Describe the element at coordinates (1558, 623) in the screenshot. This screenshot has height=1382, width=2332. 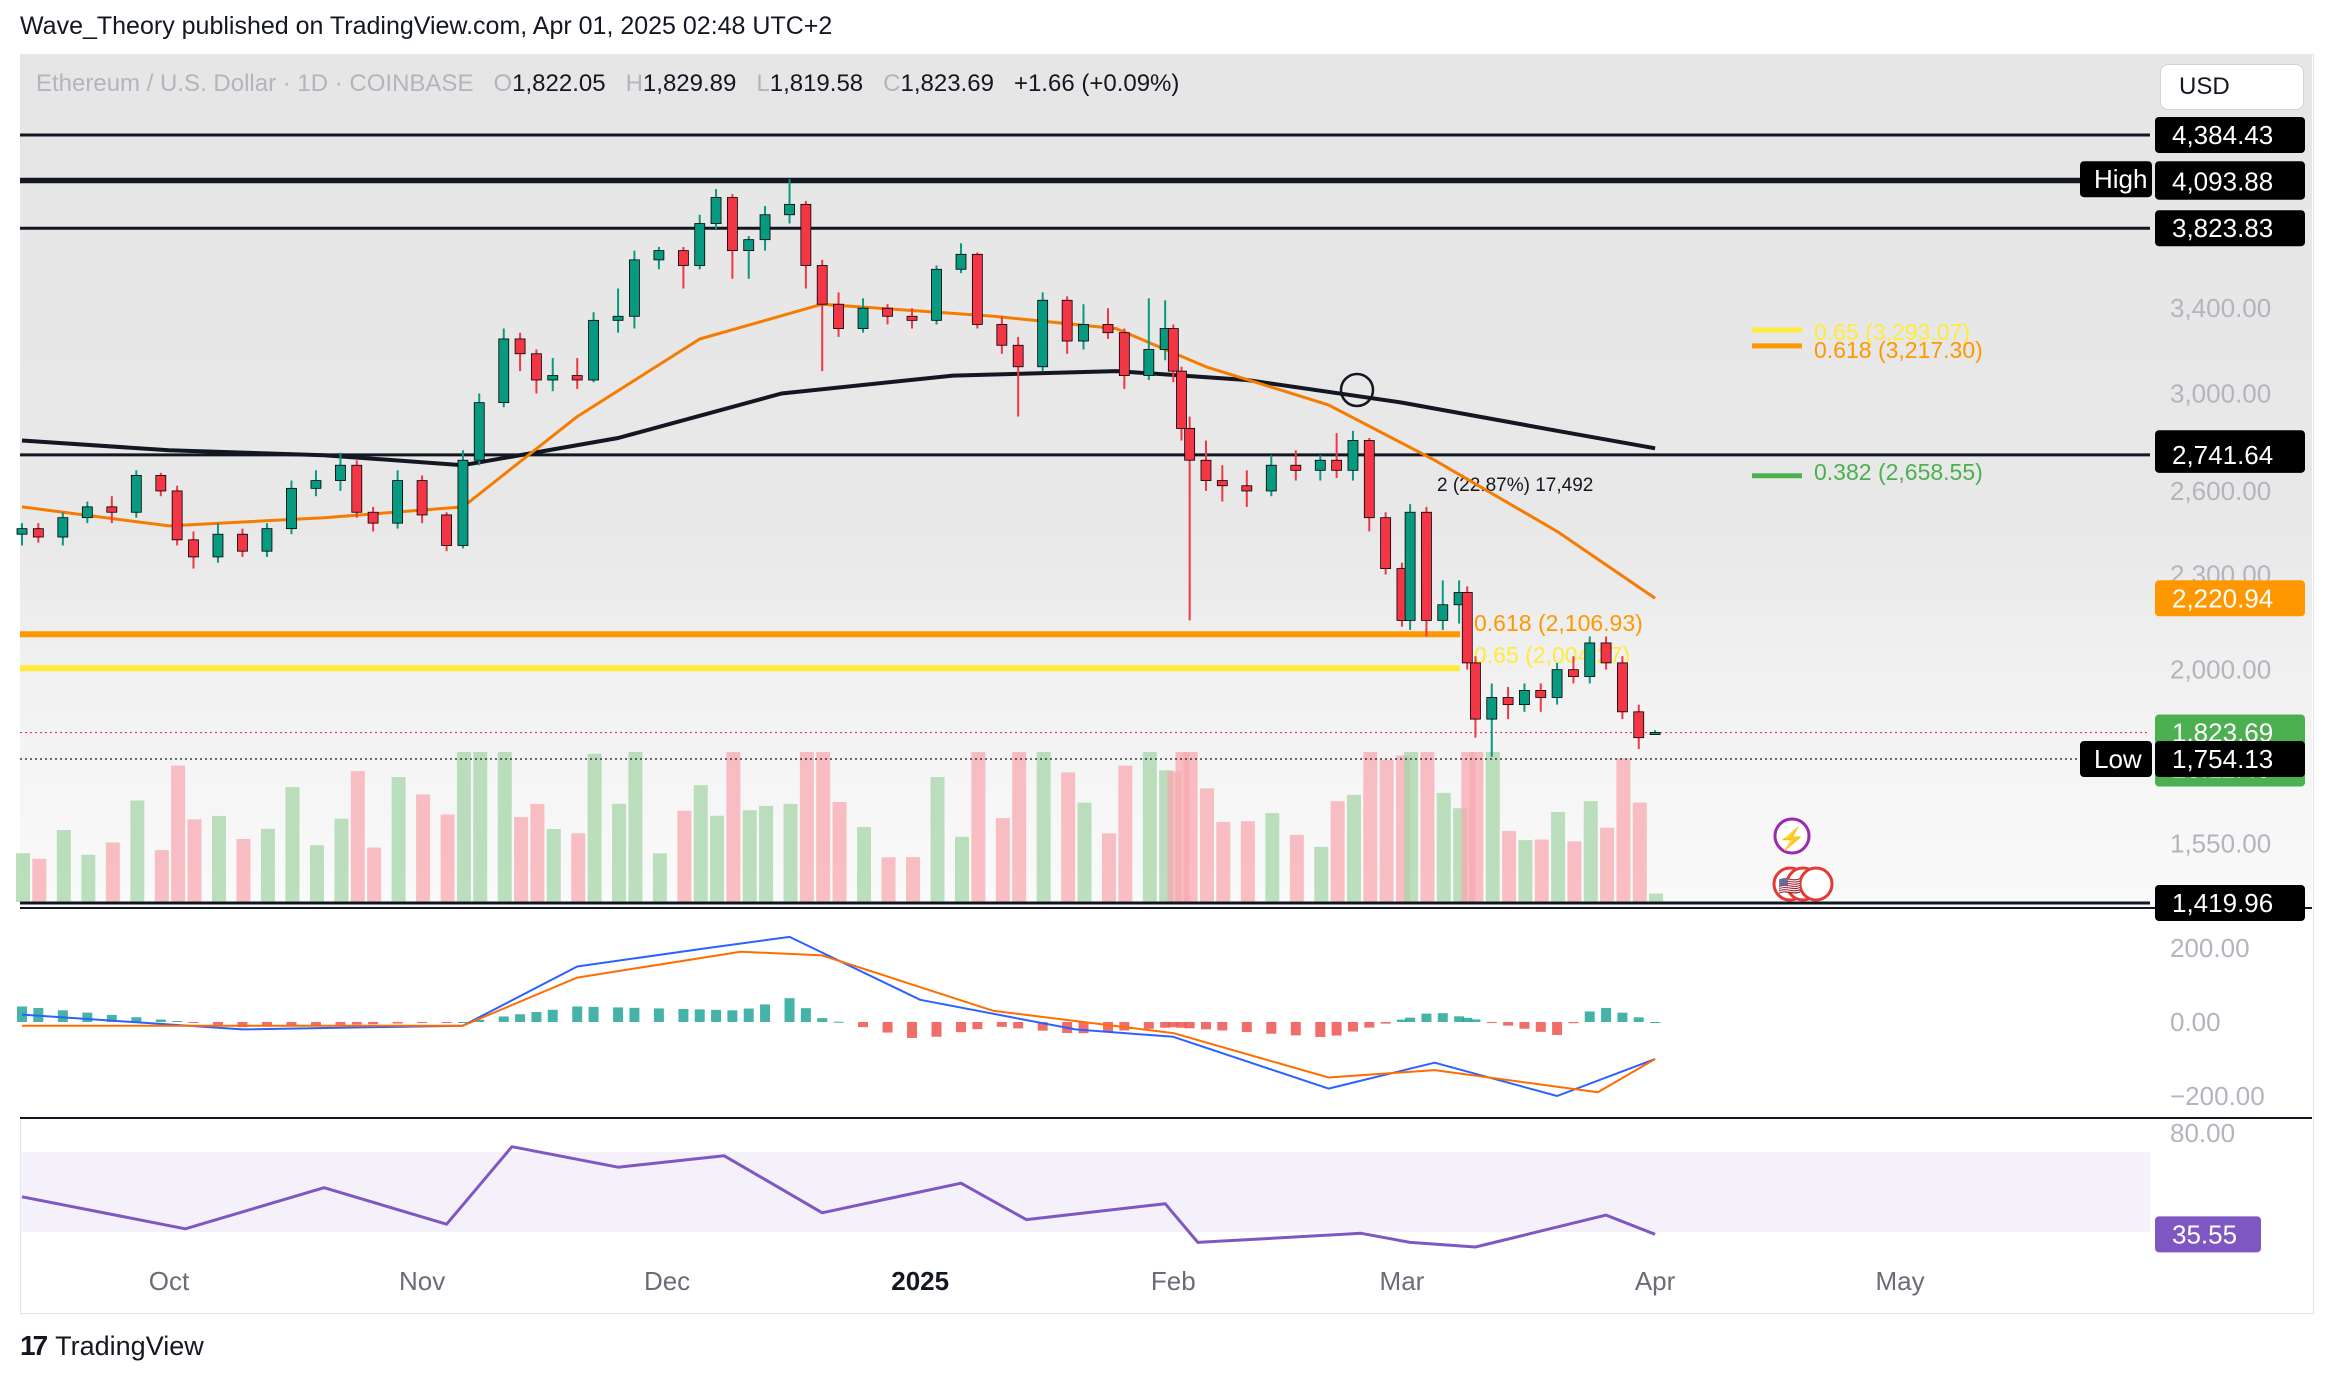
I see `fib-0618-low-label: 0.618 (2,106.93)` at that location.